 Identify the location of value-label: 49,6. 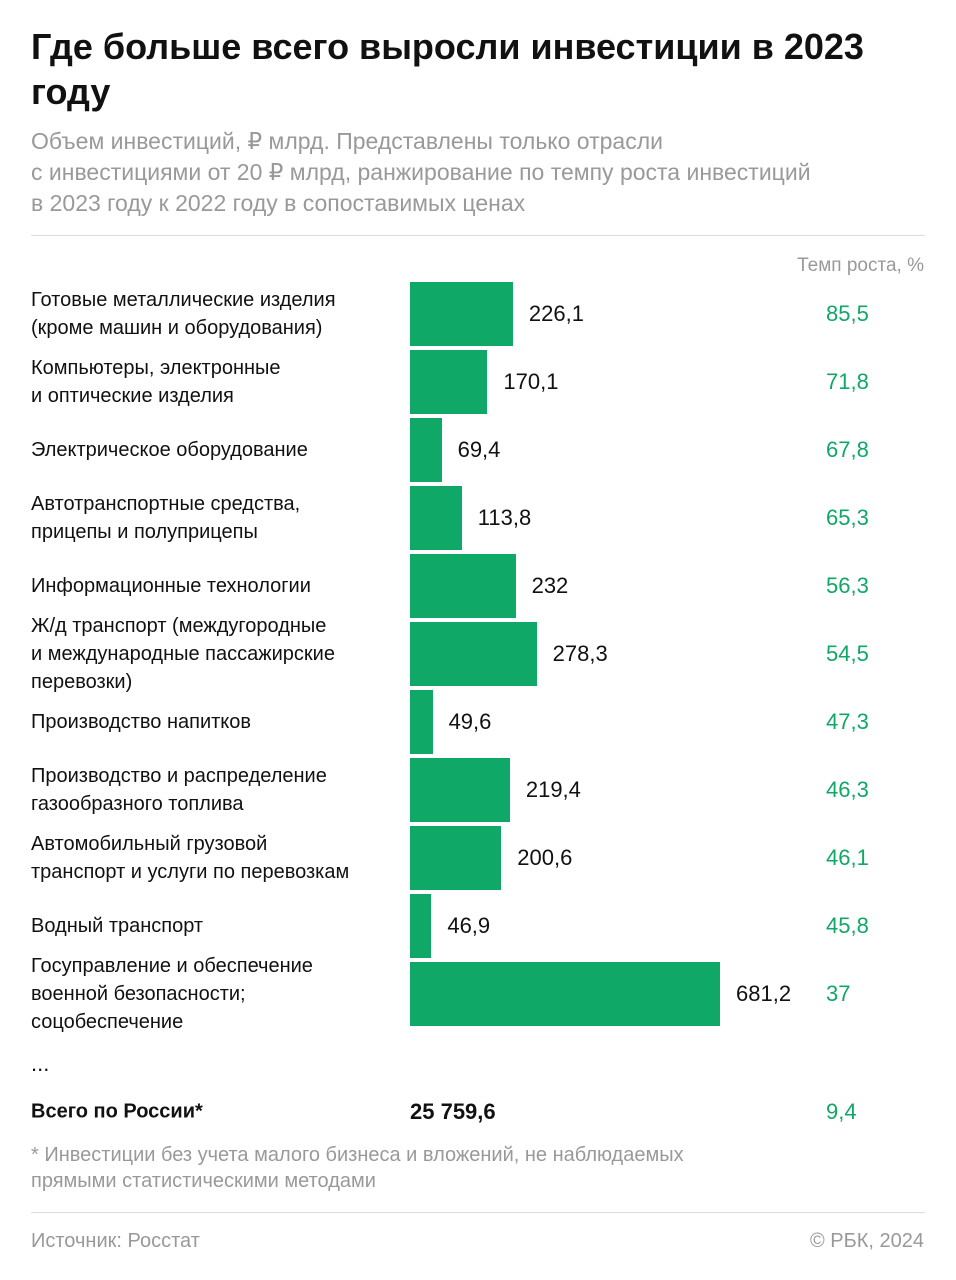
(470, 721).